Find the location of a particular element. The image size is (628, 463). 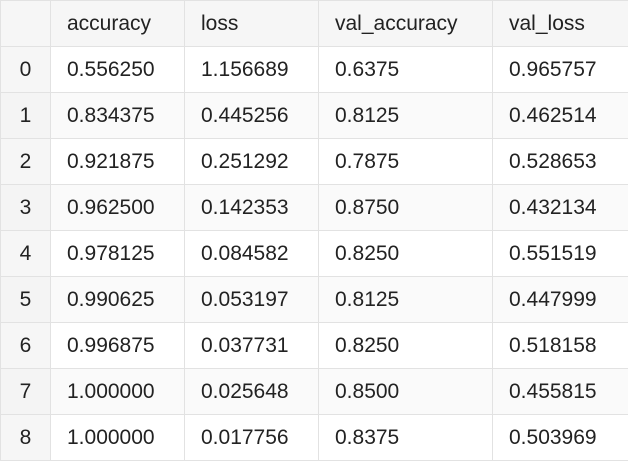

table-row: 3 0.962500 0.142353 0.8750 0.432134 is located at coordinates (314, 207).